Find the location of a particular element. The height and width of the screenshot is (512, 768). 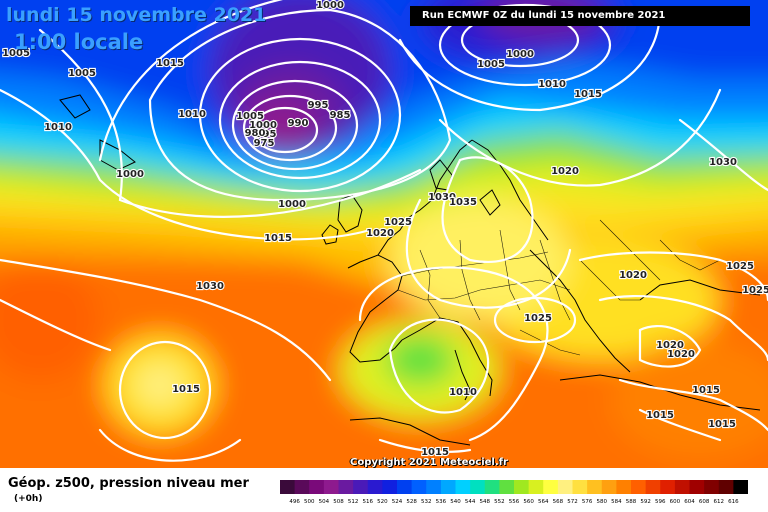

legend-tick-label: 580 is located at coordinates (602, 502).